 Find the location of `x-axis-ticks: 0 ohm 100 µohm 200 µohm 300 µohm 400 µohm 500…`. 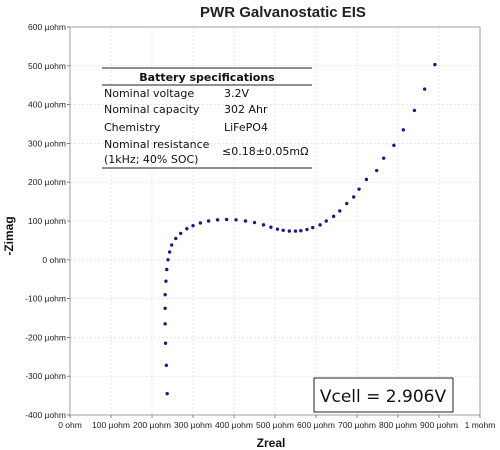

x-axis-ticks: 0 ohm 100 µohm 200 µohm 300 µohm 400 µohm 500… is located at coordinates (276, 422).